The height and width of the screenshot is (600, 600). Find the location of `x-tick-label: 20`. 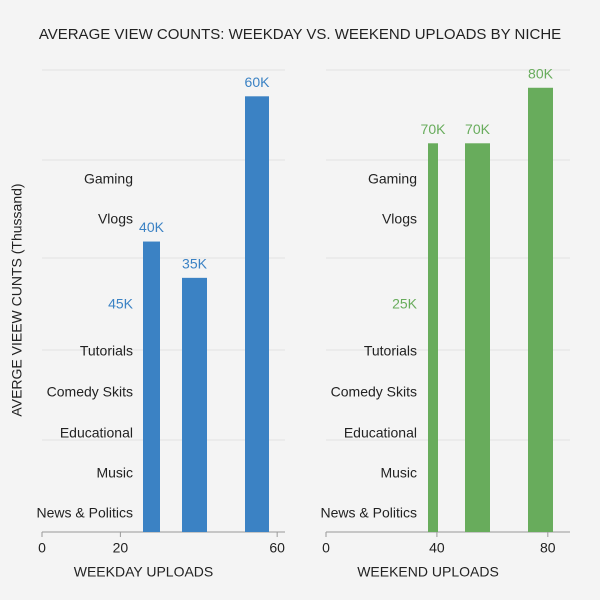

x-tick-label: 20 is located at coordinates (121, 548).